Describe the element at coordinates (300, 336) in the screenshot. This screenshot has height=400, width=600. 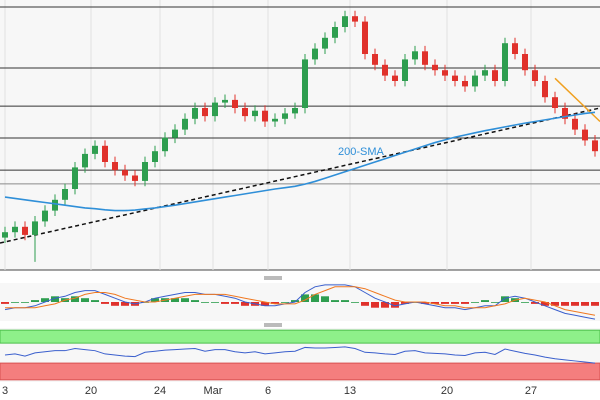
I see `overbought-band` at that location.